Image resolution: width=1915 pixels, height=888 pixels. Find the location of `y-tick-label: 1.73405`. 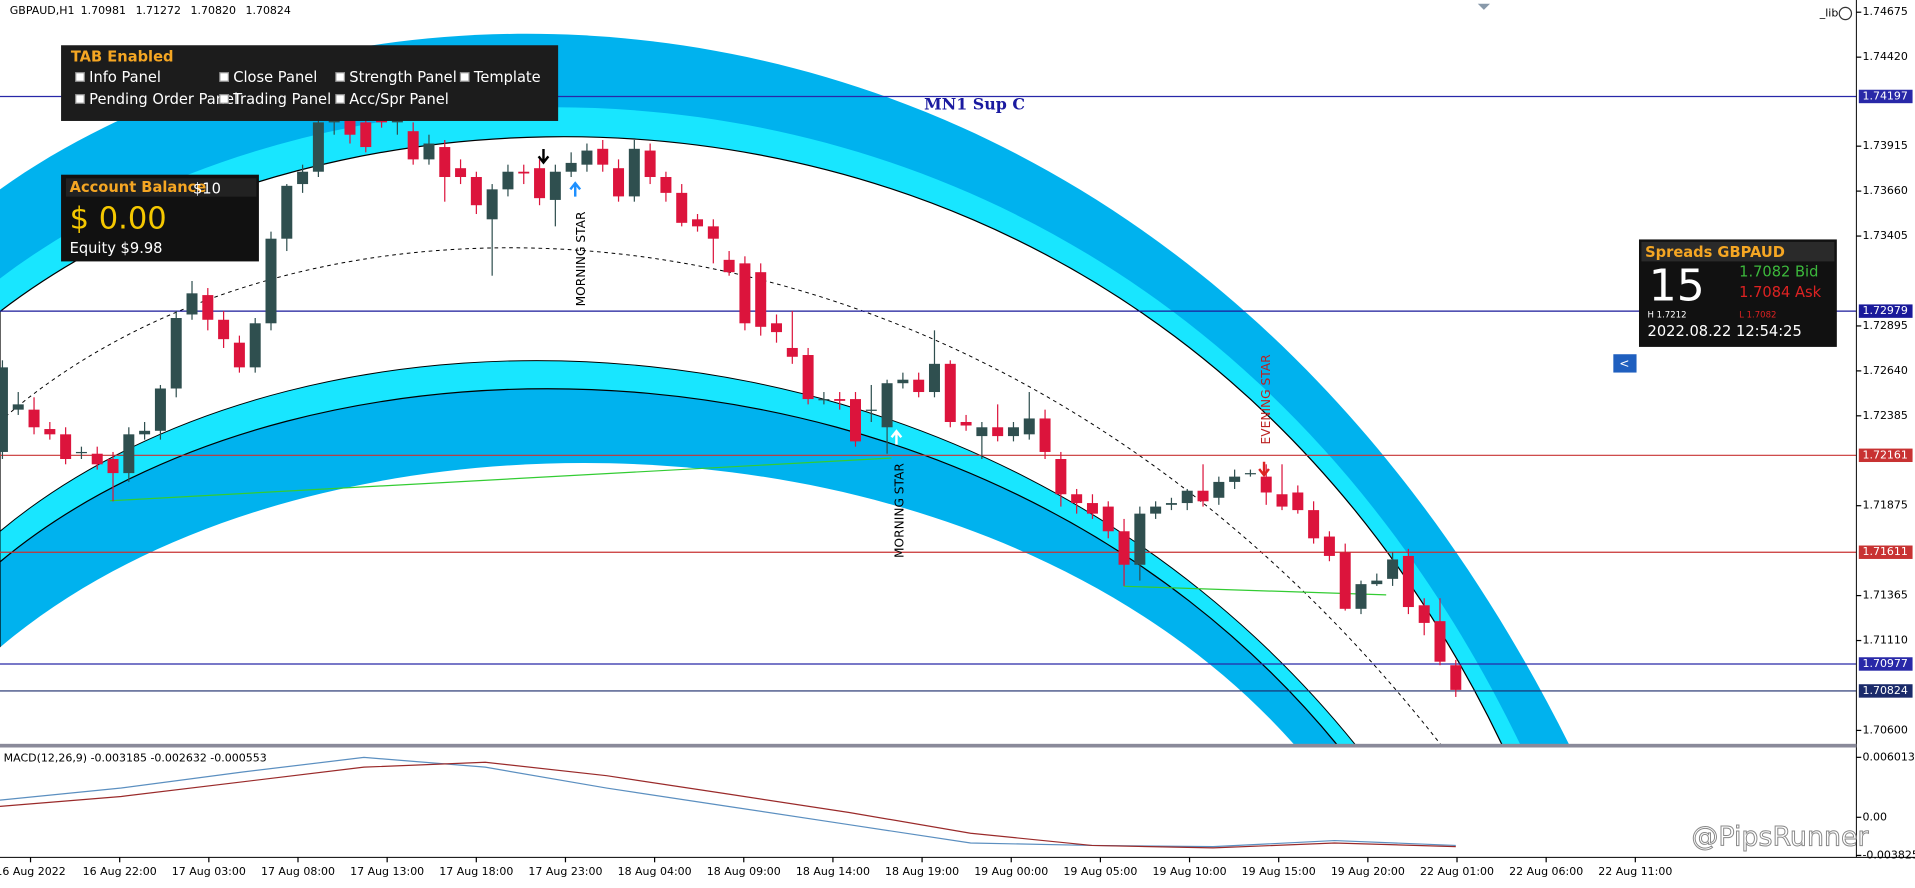

y-tick-label: 1.73405 is located at coordinates (1884, 235).